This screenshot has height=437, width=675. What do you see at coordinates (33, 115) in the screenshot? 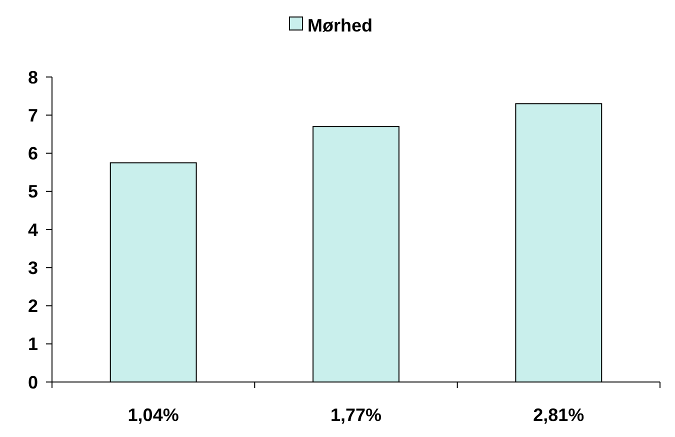
I see `y-tick-label: 7` at bounding box center [33, 115].